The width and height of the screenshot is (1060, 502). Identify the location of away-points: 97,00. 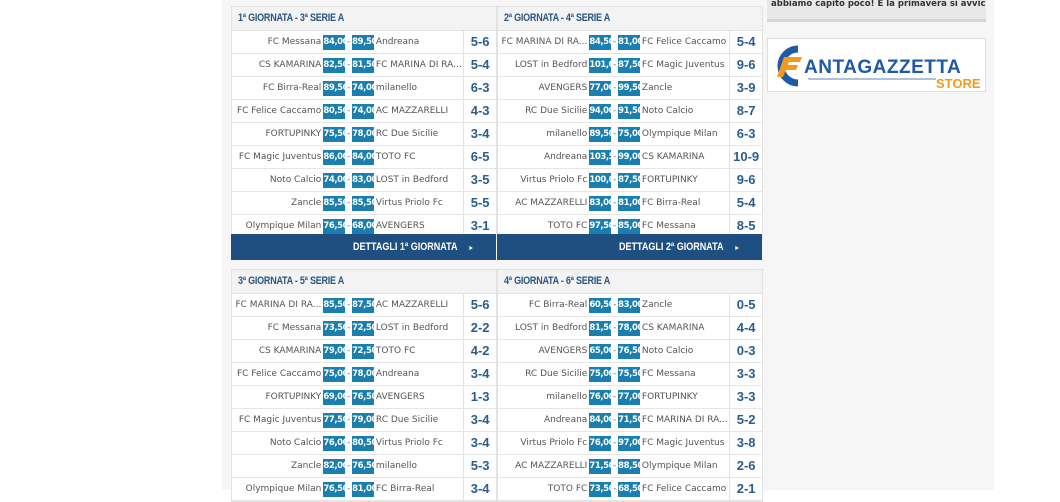
(629, 443).